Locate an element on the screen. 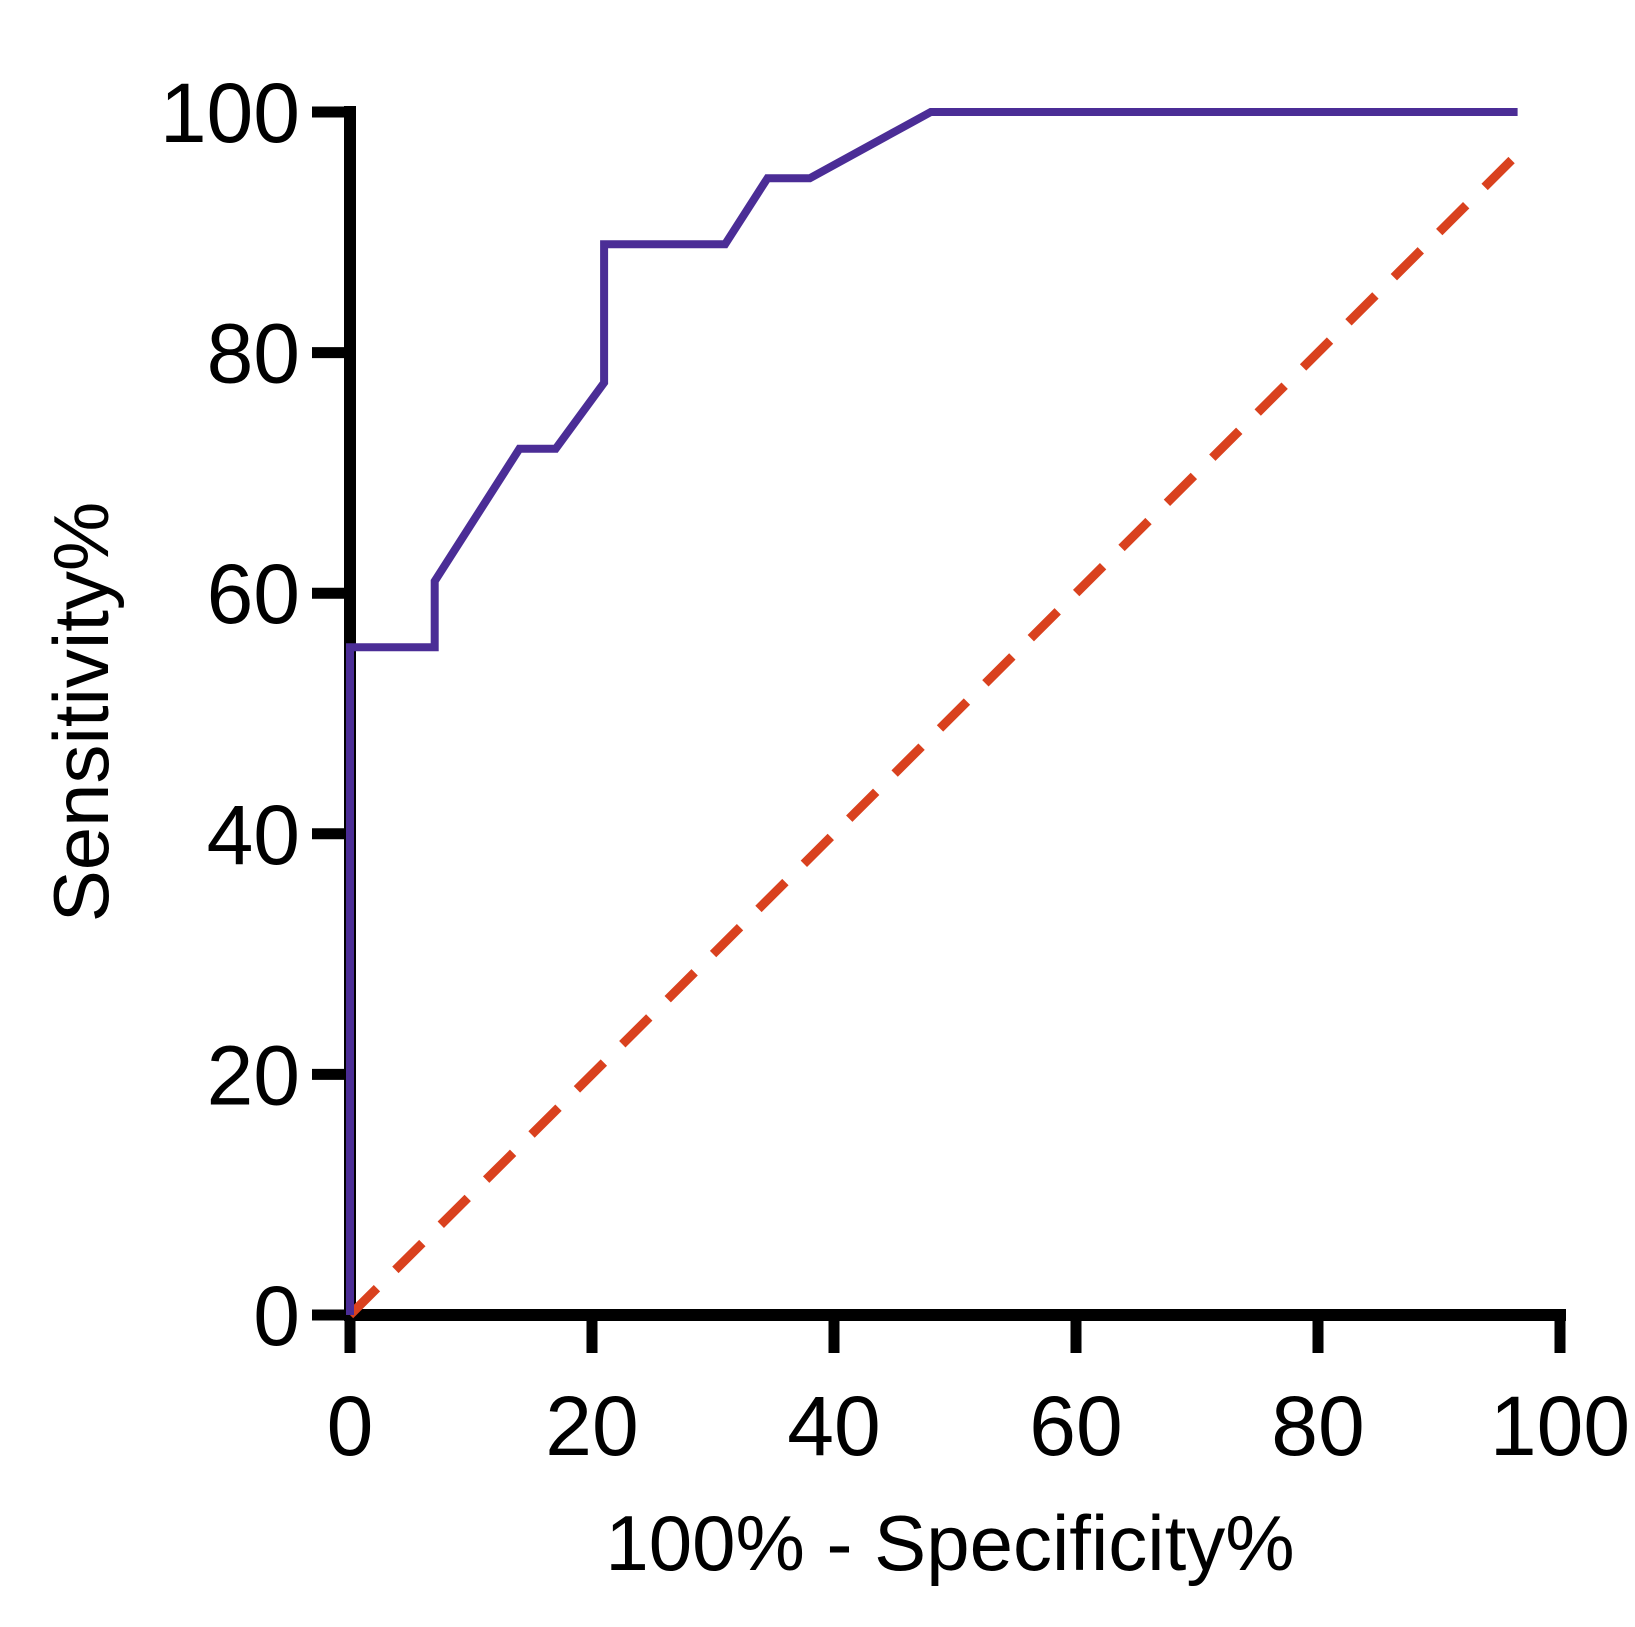 Image resolution: width=1635 pixels, height=1627 pixels. y-tick-label: 20 is located at coordinates (253, 1075).